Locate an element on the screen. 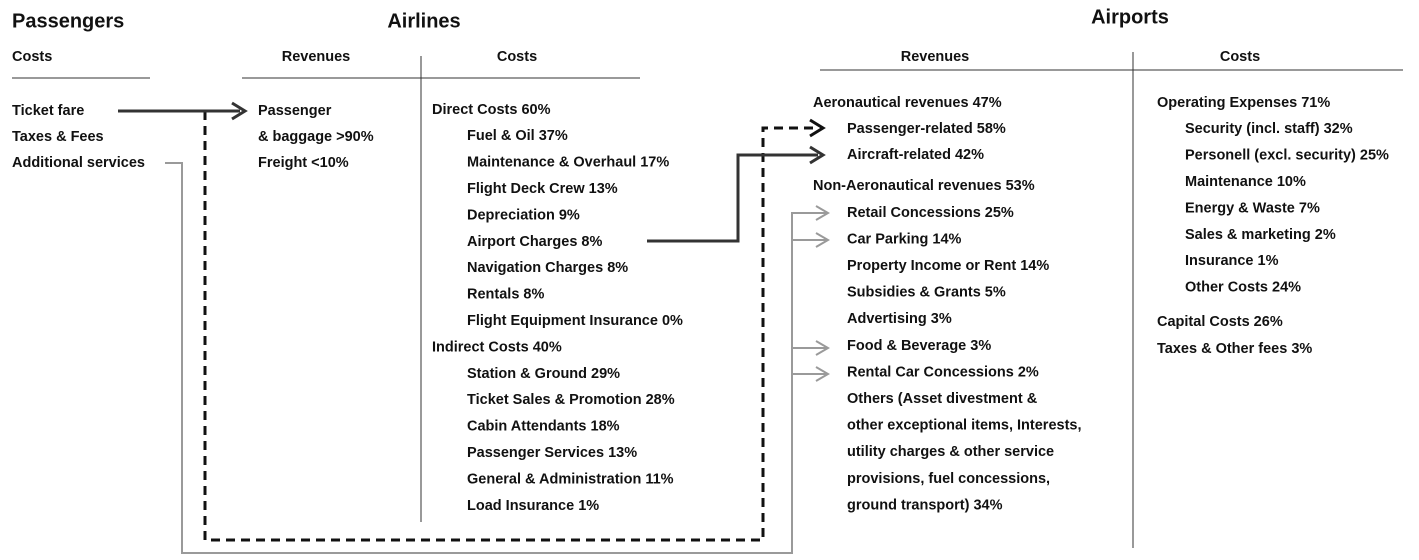  list-item: Maintenance 10% is located at coordinates (1245, 182).